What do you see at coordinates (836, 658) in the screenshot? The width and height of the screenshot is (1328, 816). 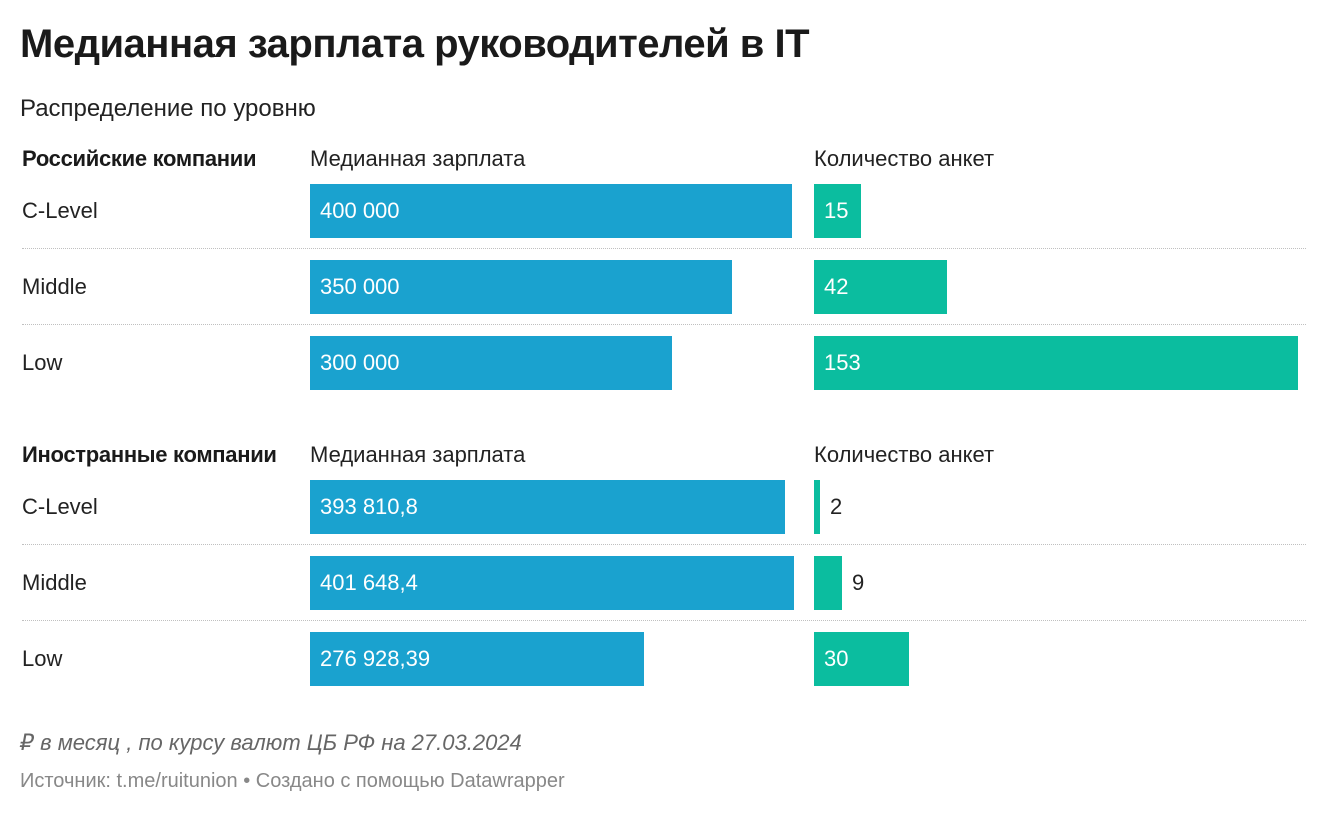 I see `count-value-label: 30` at bounding box center [836, 658].